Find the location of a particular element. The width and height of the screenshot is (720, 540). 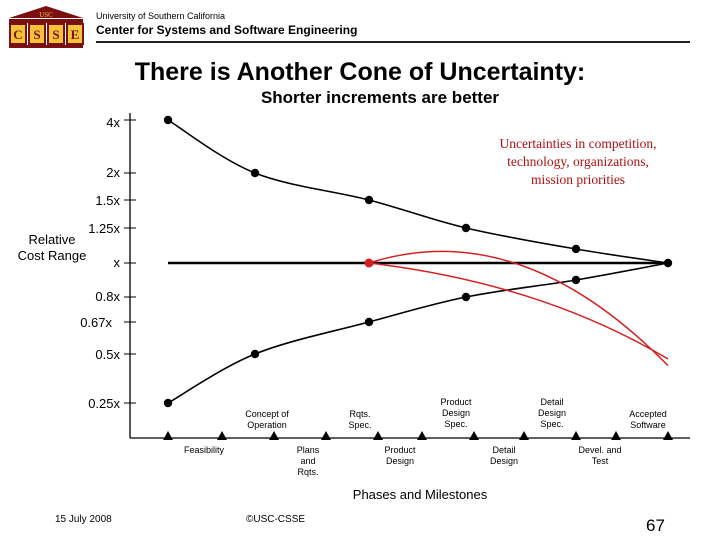

y-tick-label: x is located at coordinates (117, 262).